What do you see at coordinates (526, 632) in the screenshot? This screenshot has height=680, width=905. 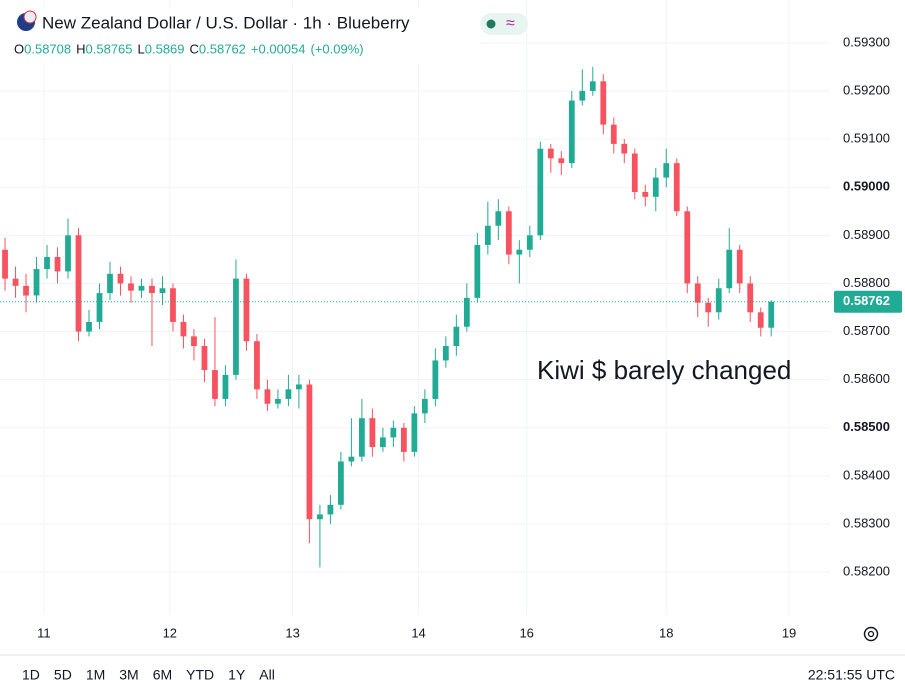 I see `x-tick-label: 16` at bounding box center [526, 632].